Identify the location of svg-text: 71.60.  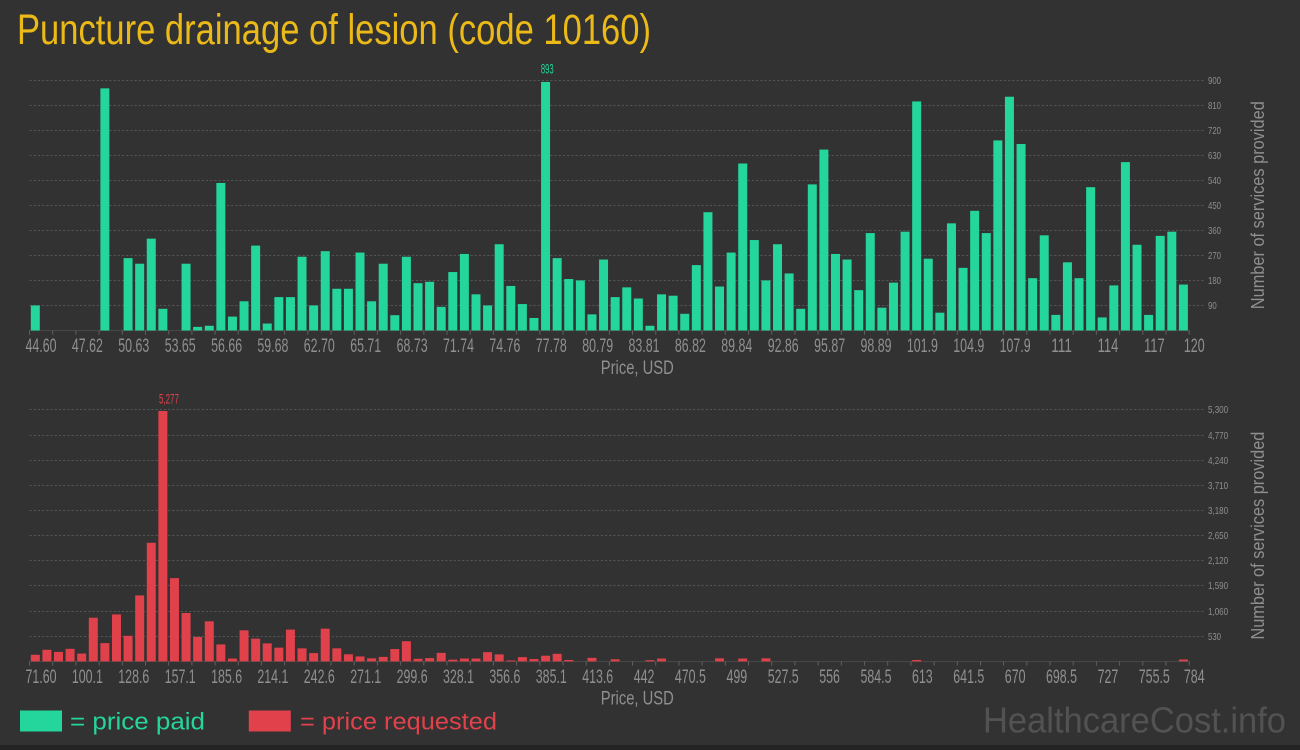
(41, 677).